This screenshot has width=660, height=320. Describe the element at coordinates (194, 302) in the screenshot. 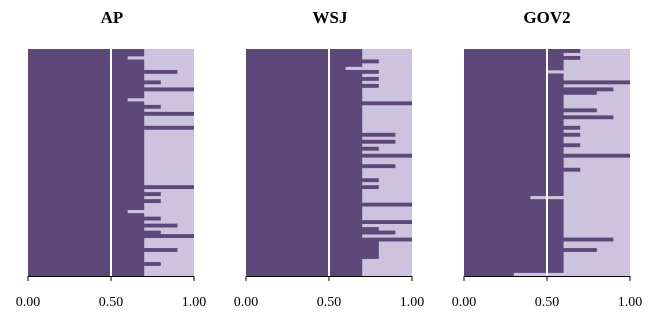

I see `x-tick-label-ap-2: 1.00` at that location.